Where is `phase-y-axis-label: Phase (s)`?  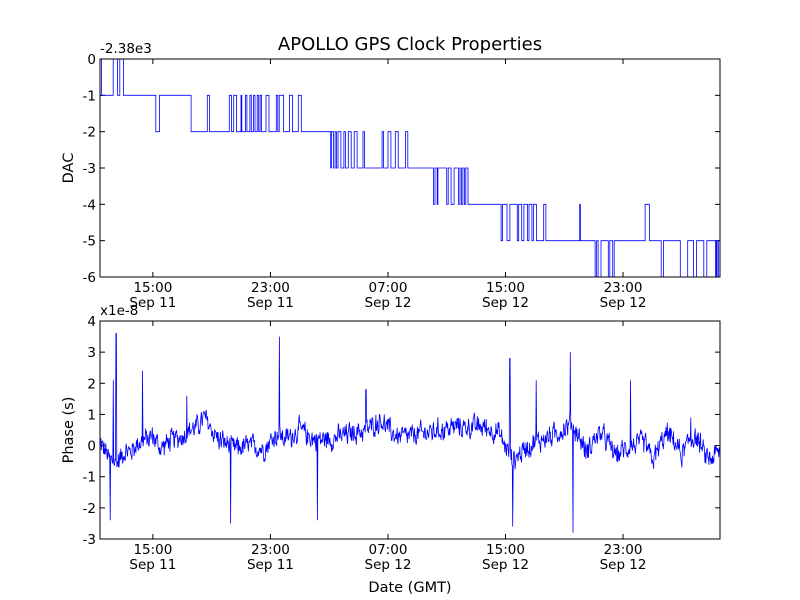 phase-y-axis-label: Phase (s) is located at coordinates (69, 430).